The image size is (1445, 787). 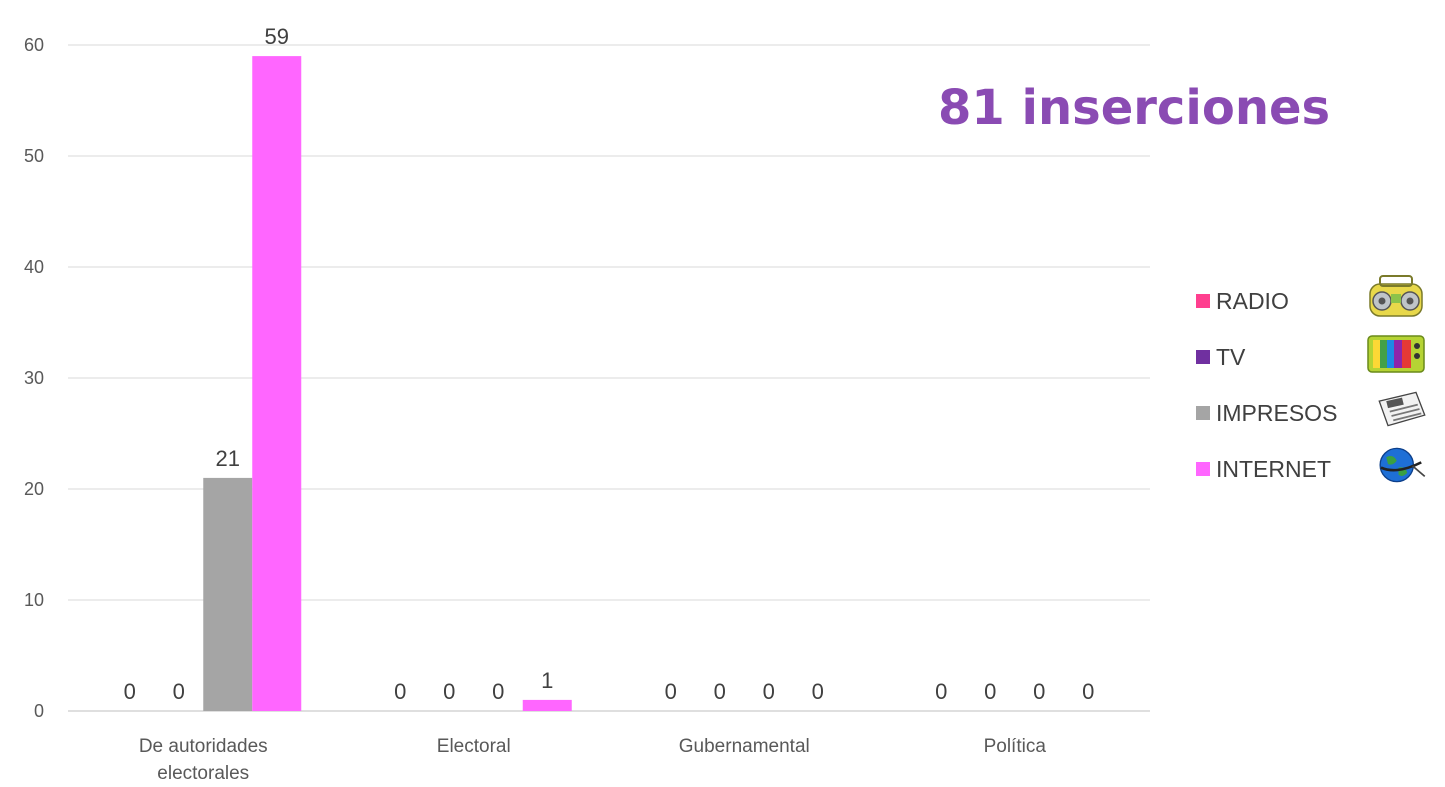 I want to click on television-icon, so click(x=1396, y=354).